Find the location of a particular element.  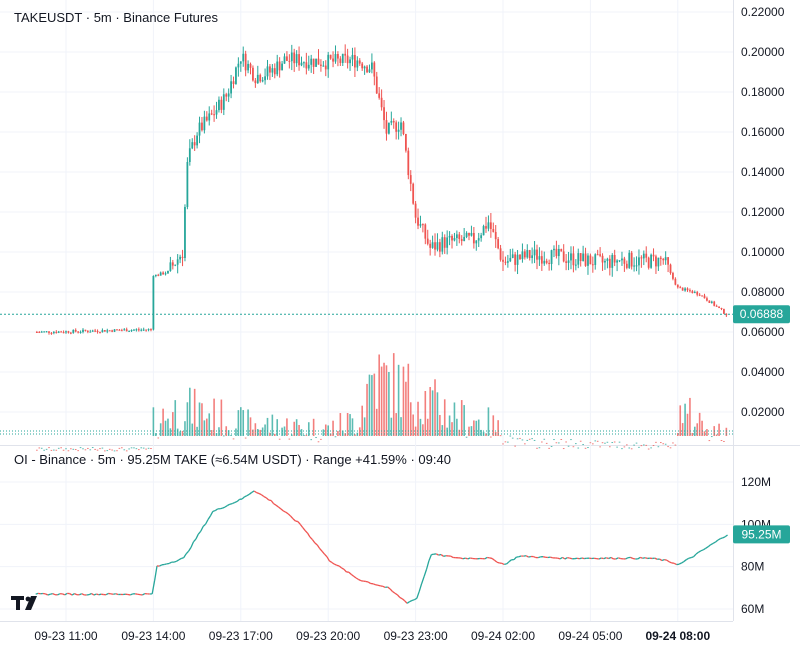

tradingview-logo is located at coordinates (27, 603).